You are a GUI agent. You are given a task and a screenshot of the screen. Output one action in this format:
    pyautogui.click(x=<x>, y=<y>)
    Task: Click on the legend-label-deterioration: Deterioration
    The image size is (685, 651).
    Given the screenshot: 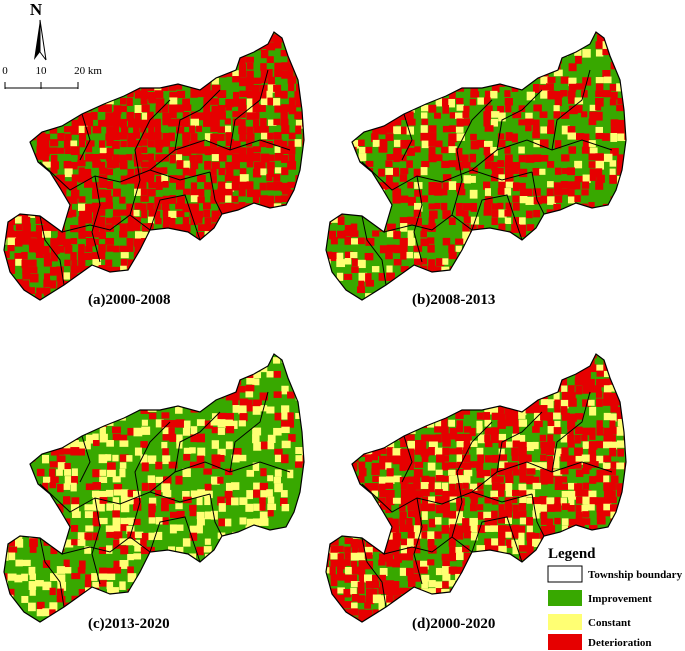 What is the action you would take?
    pyautogui.click(x=620, y=643)
    